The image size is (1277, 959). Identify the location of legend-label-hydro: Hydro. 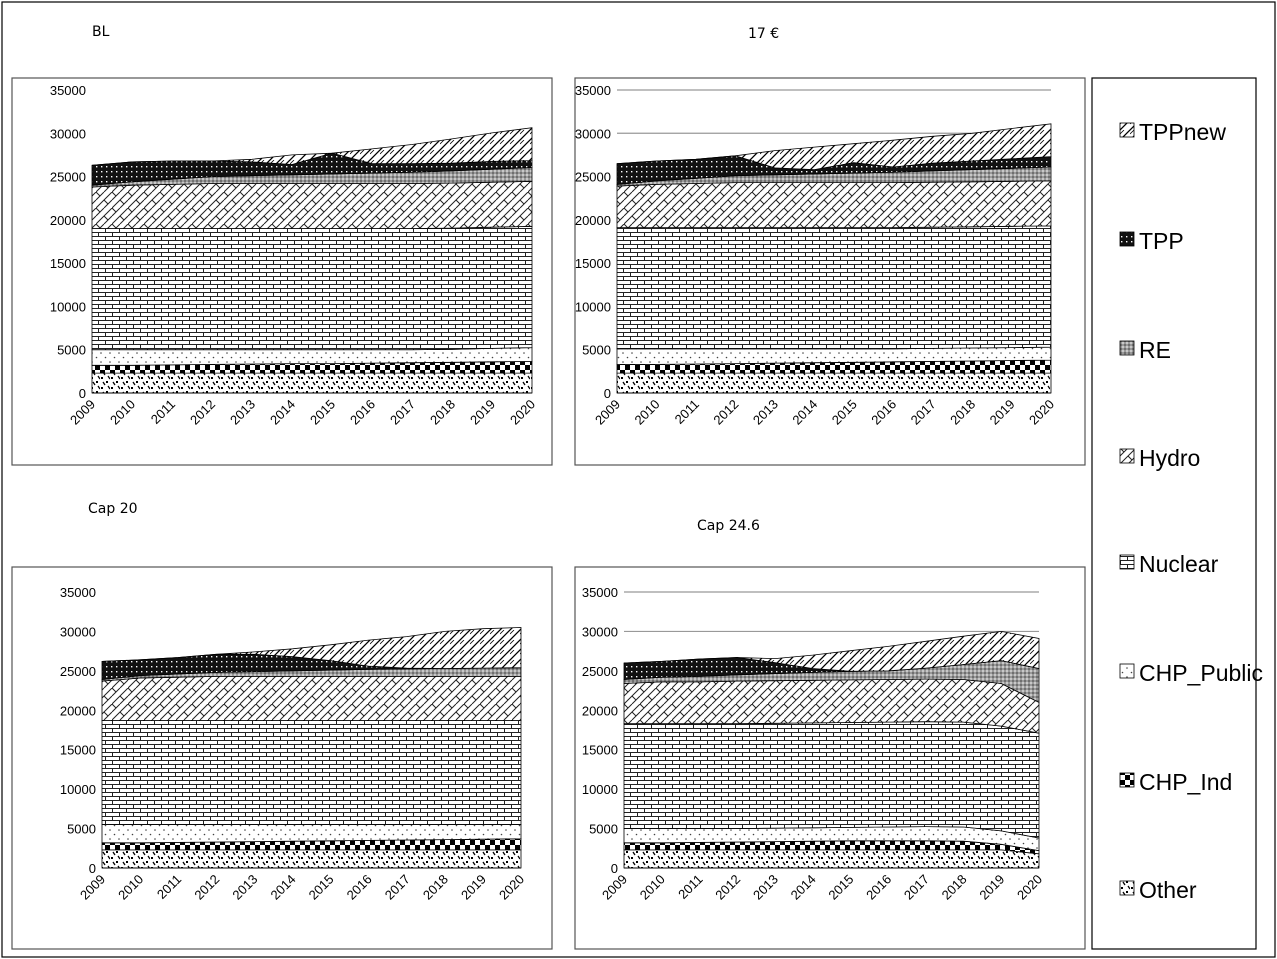
(1169, 458).